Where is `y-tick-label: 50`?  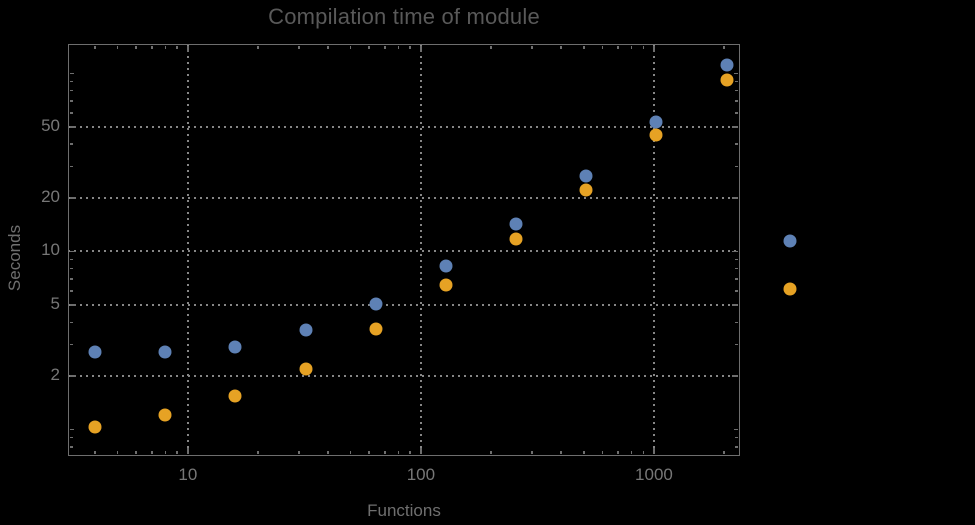 y-tick-label: 50 is located at coordinates (50, 125).